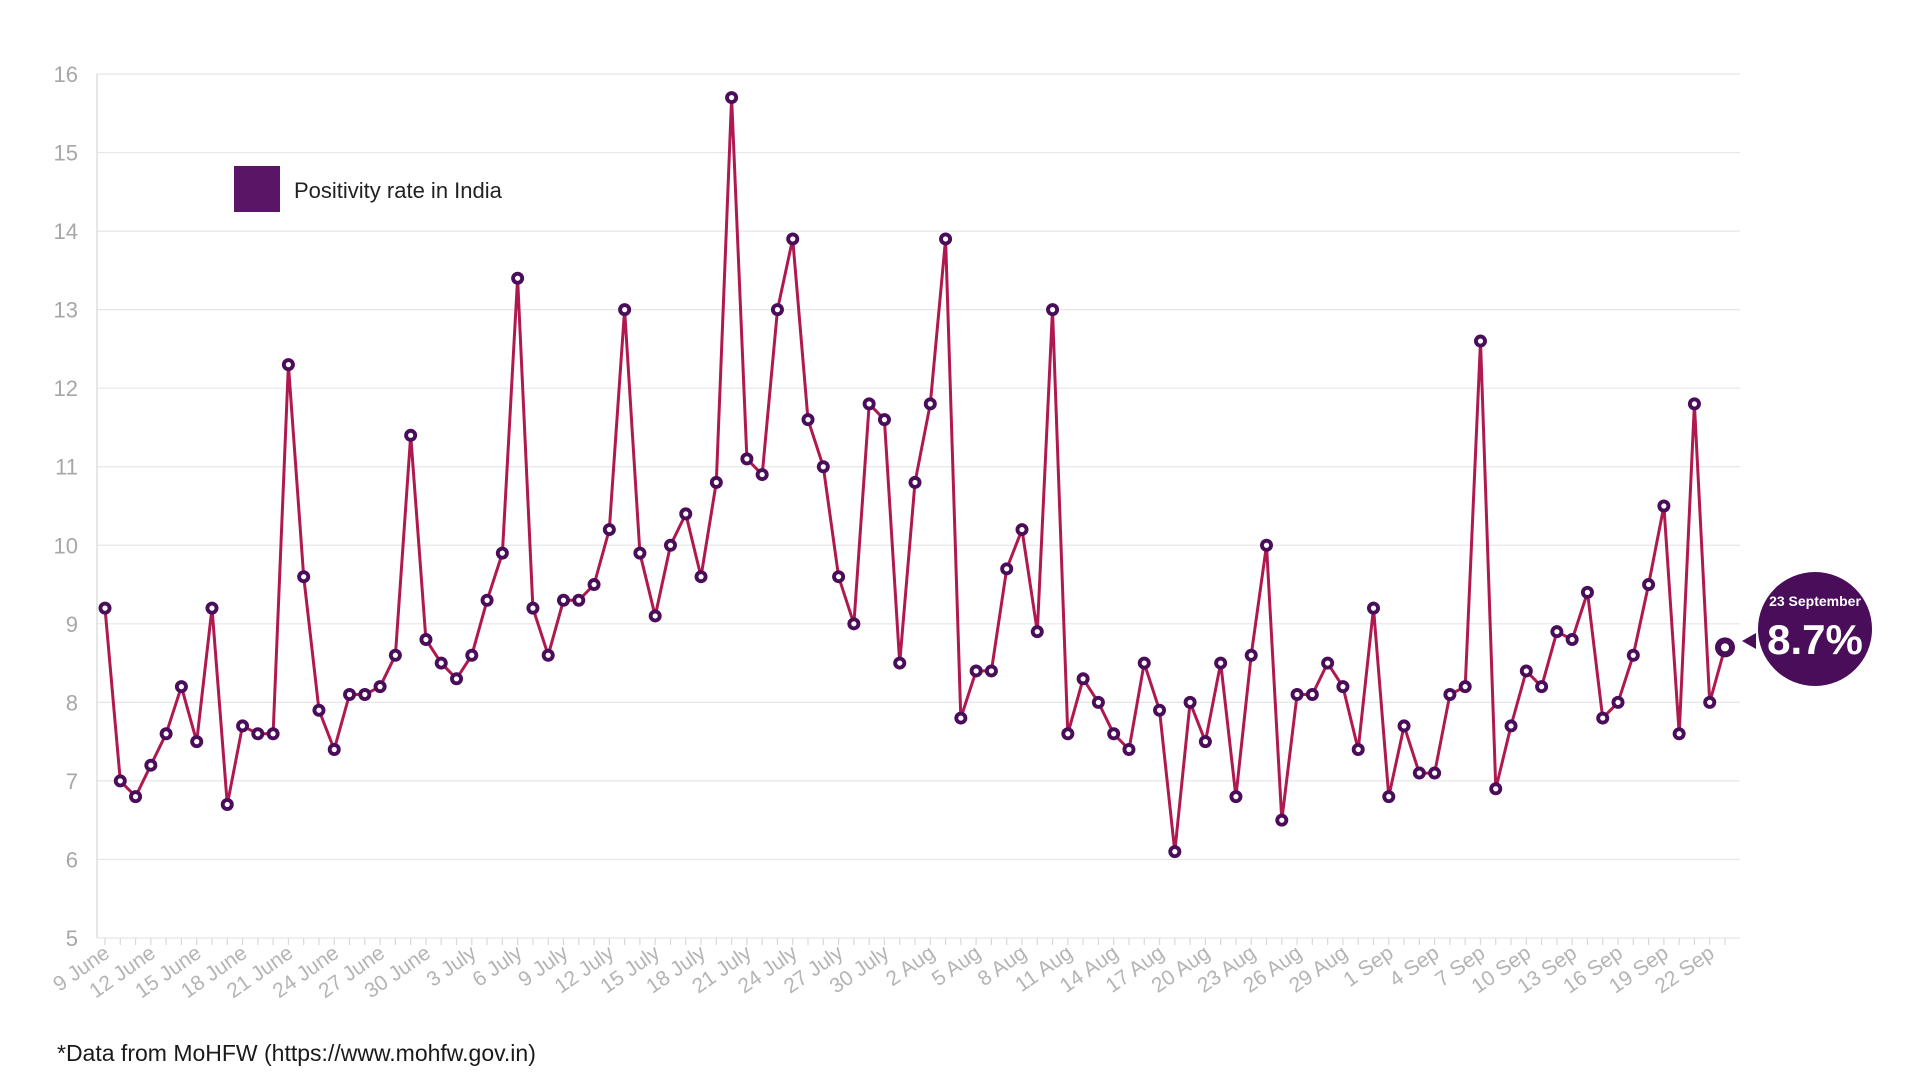 The height and width of the screenshot is (1080, 1920). What do you see at coordinates (1815, 629) in the screenshot?
I see `callout-circle` at bounding box center [1815, 629].